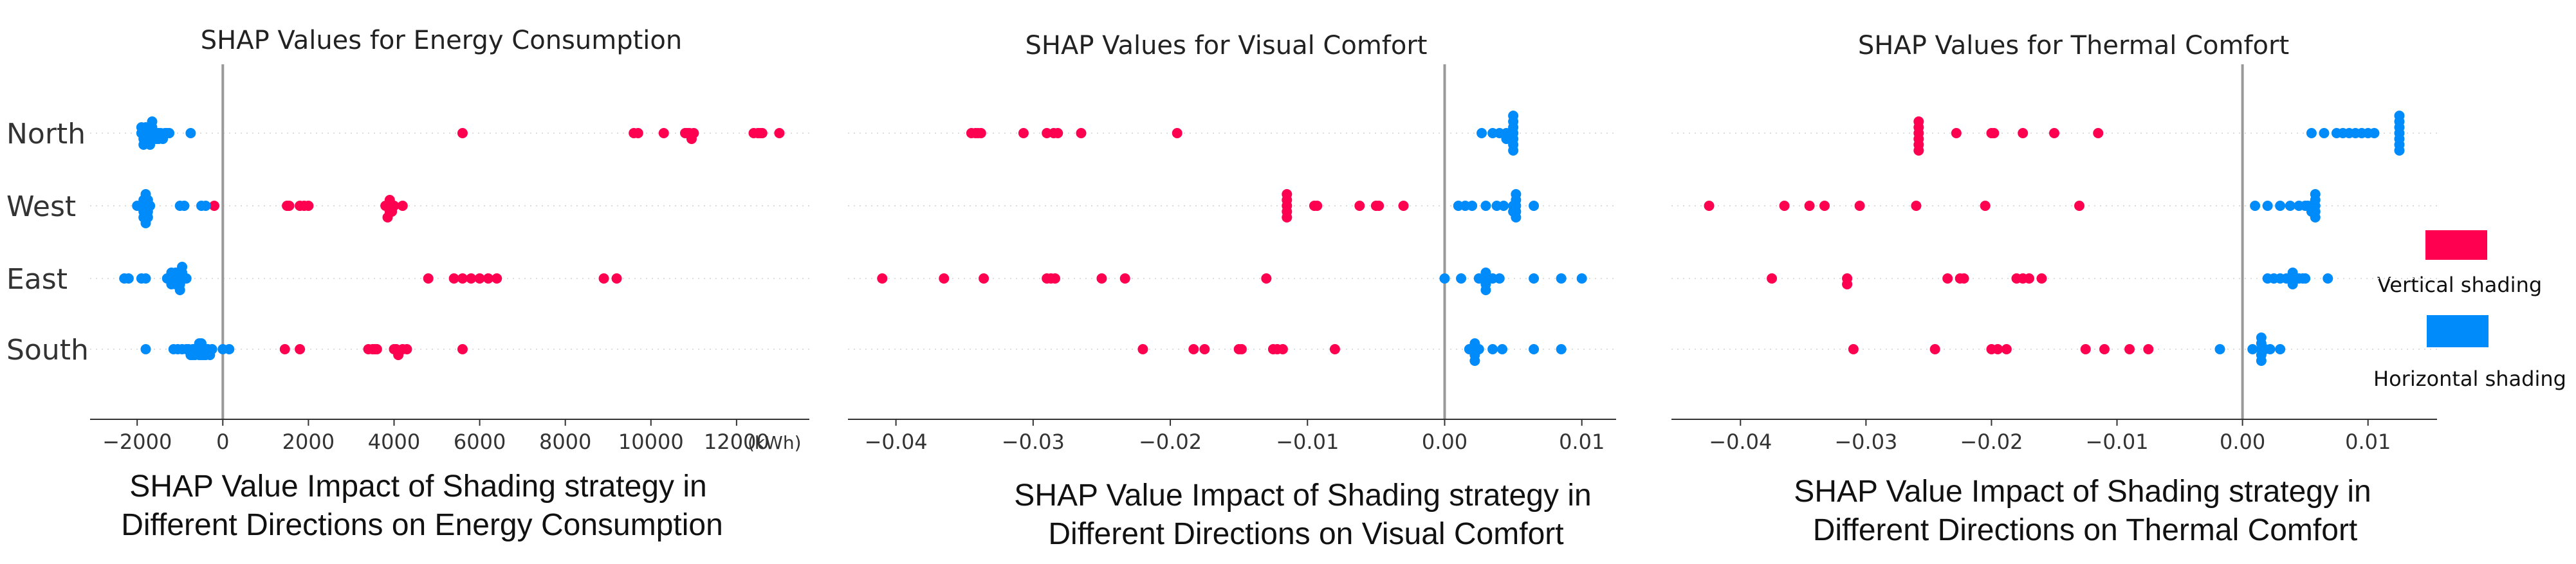 This screenshot has height=564, width=2576. What do you see at coordinates (37, 280) in the screenshot?
I see `row-label-east: East` at bounding box center [37, 280].